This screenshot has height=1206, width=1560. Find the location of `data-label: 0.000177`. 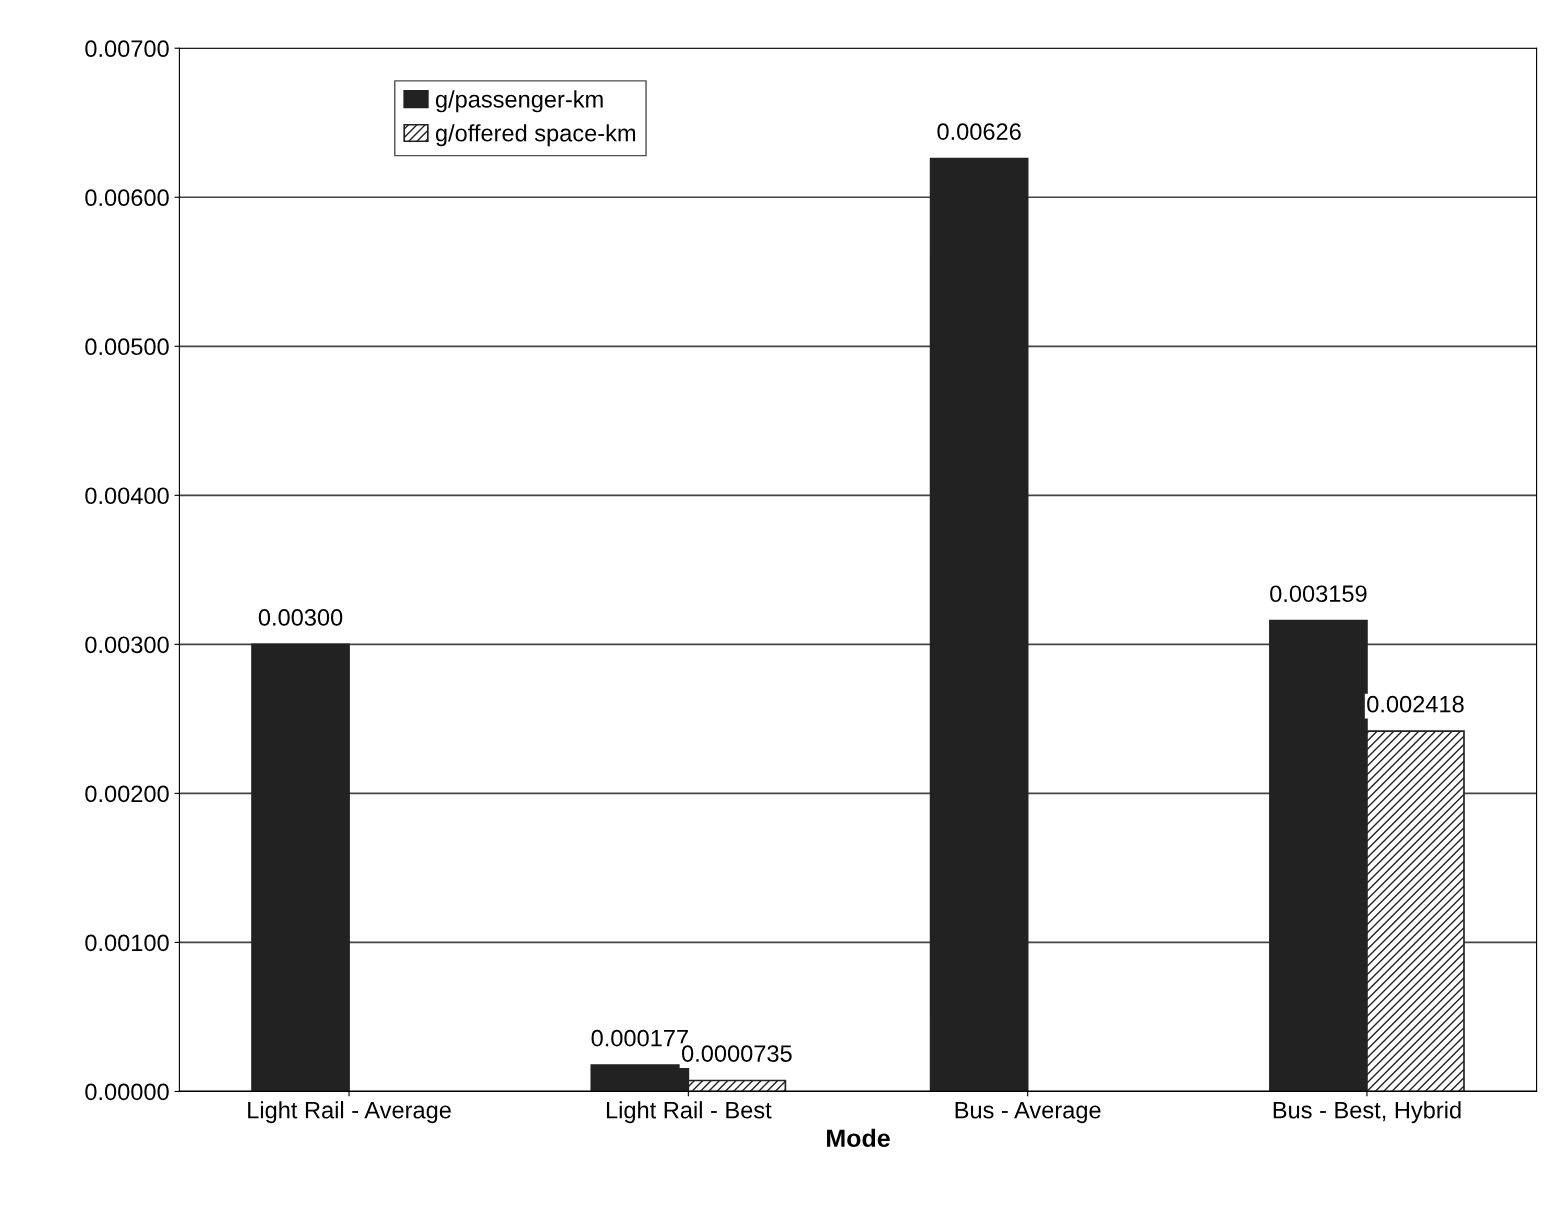

data-label: 0.000177 is located at coordinates (639, 1038).